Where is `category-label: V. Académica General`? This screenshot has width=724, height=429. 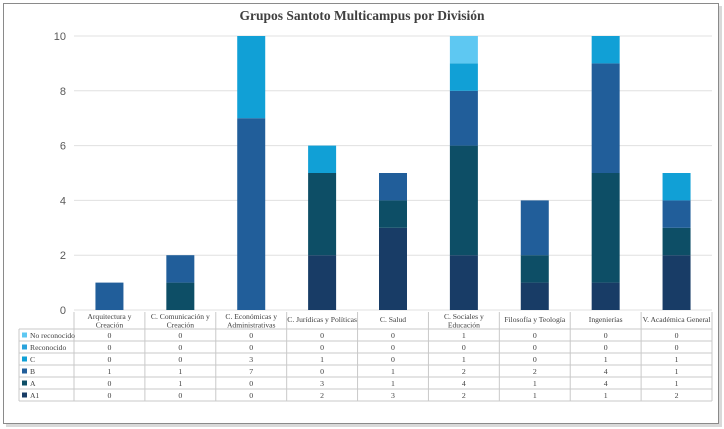
category-label: V. Académica General is located at coordinates (677, 319).